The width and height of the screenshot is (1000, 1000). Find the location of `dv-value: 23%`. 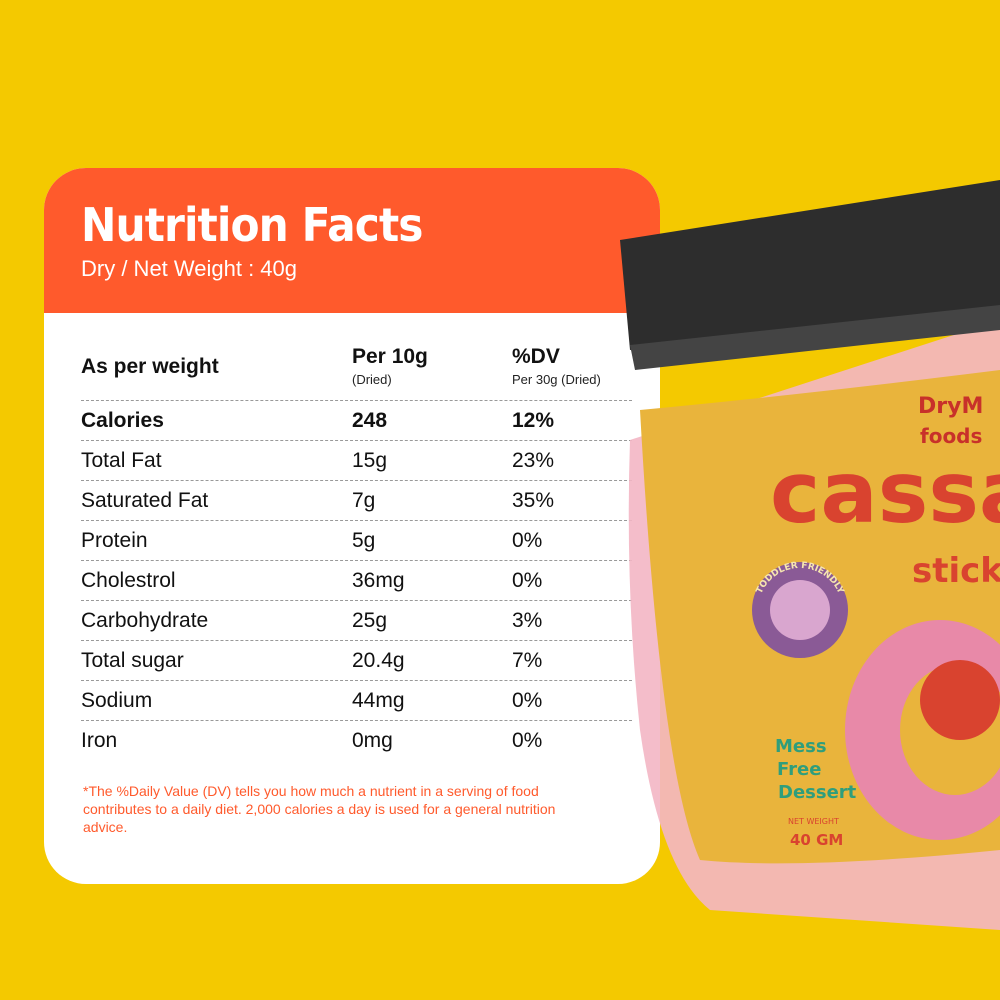

dv-value: 23% is located at coordinates (533, 460).